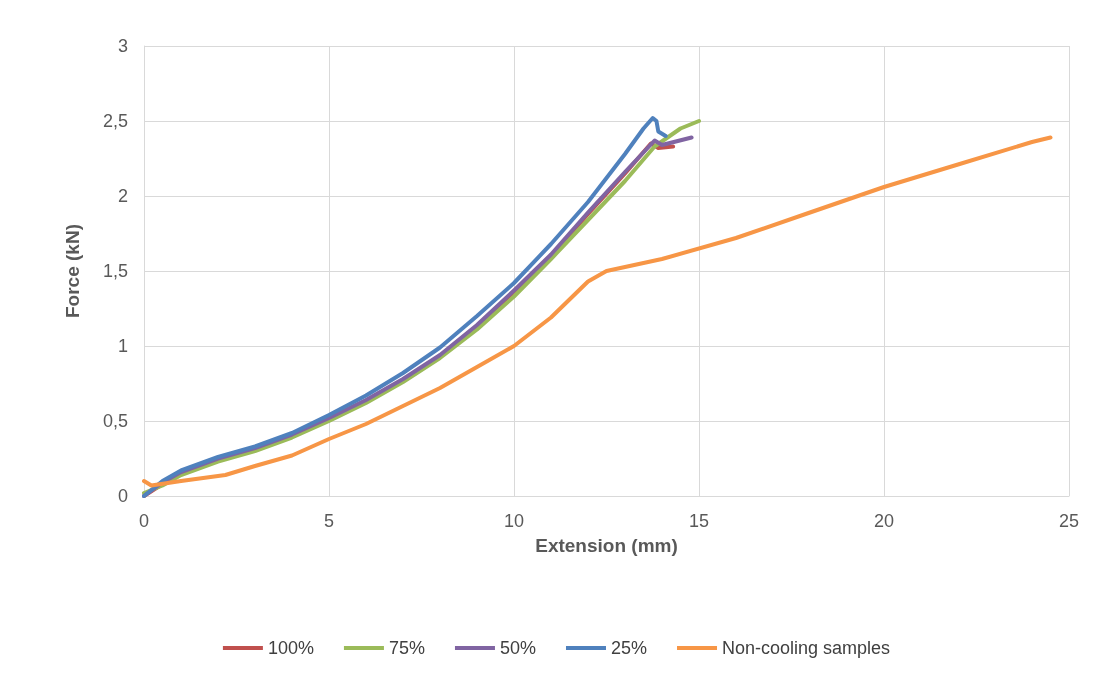  Describe the element at coordinates (329, 521) in the screenshot. I see `x-tick-label: 5` at that location.